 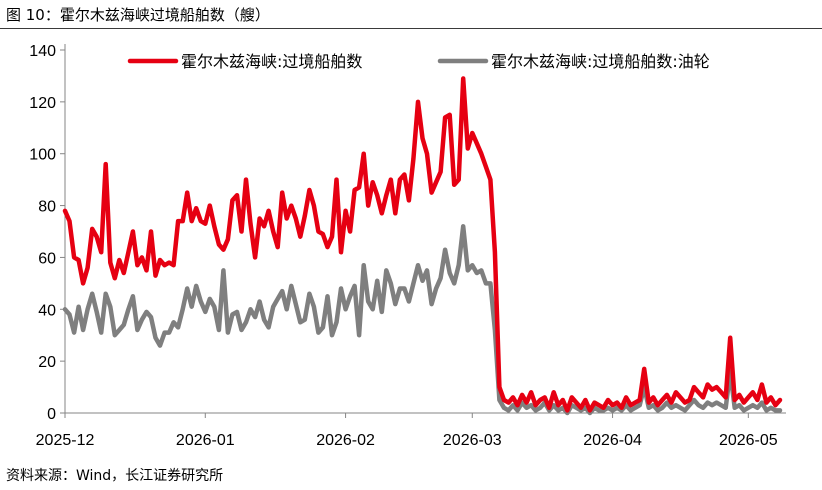 I want to click on x-tick-label: 2026-05, so click(x=748, y=440).